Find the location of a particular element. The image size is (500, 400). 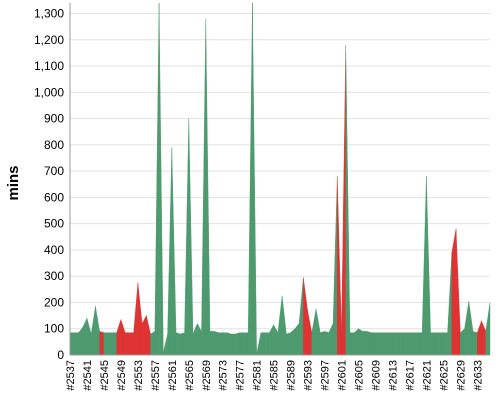

build-2597-duration is located at coordinates (326, 343).